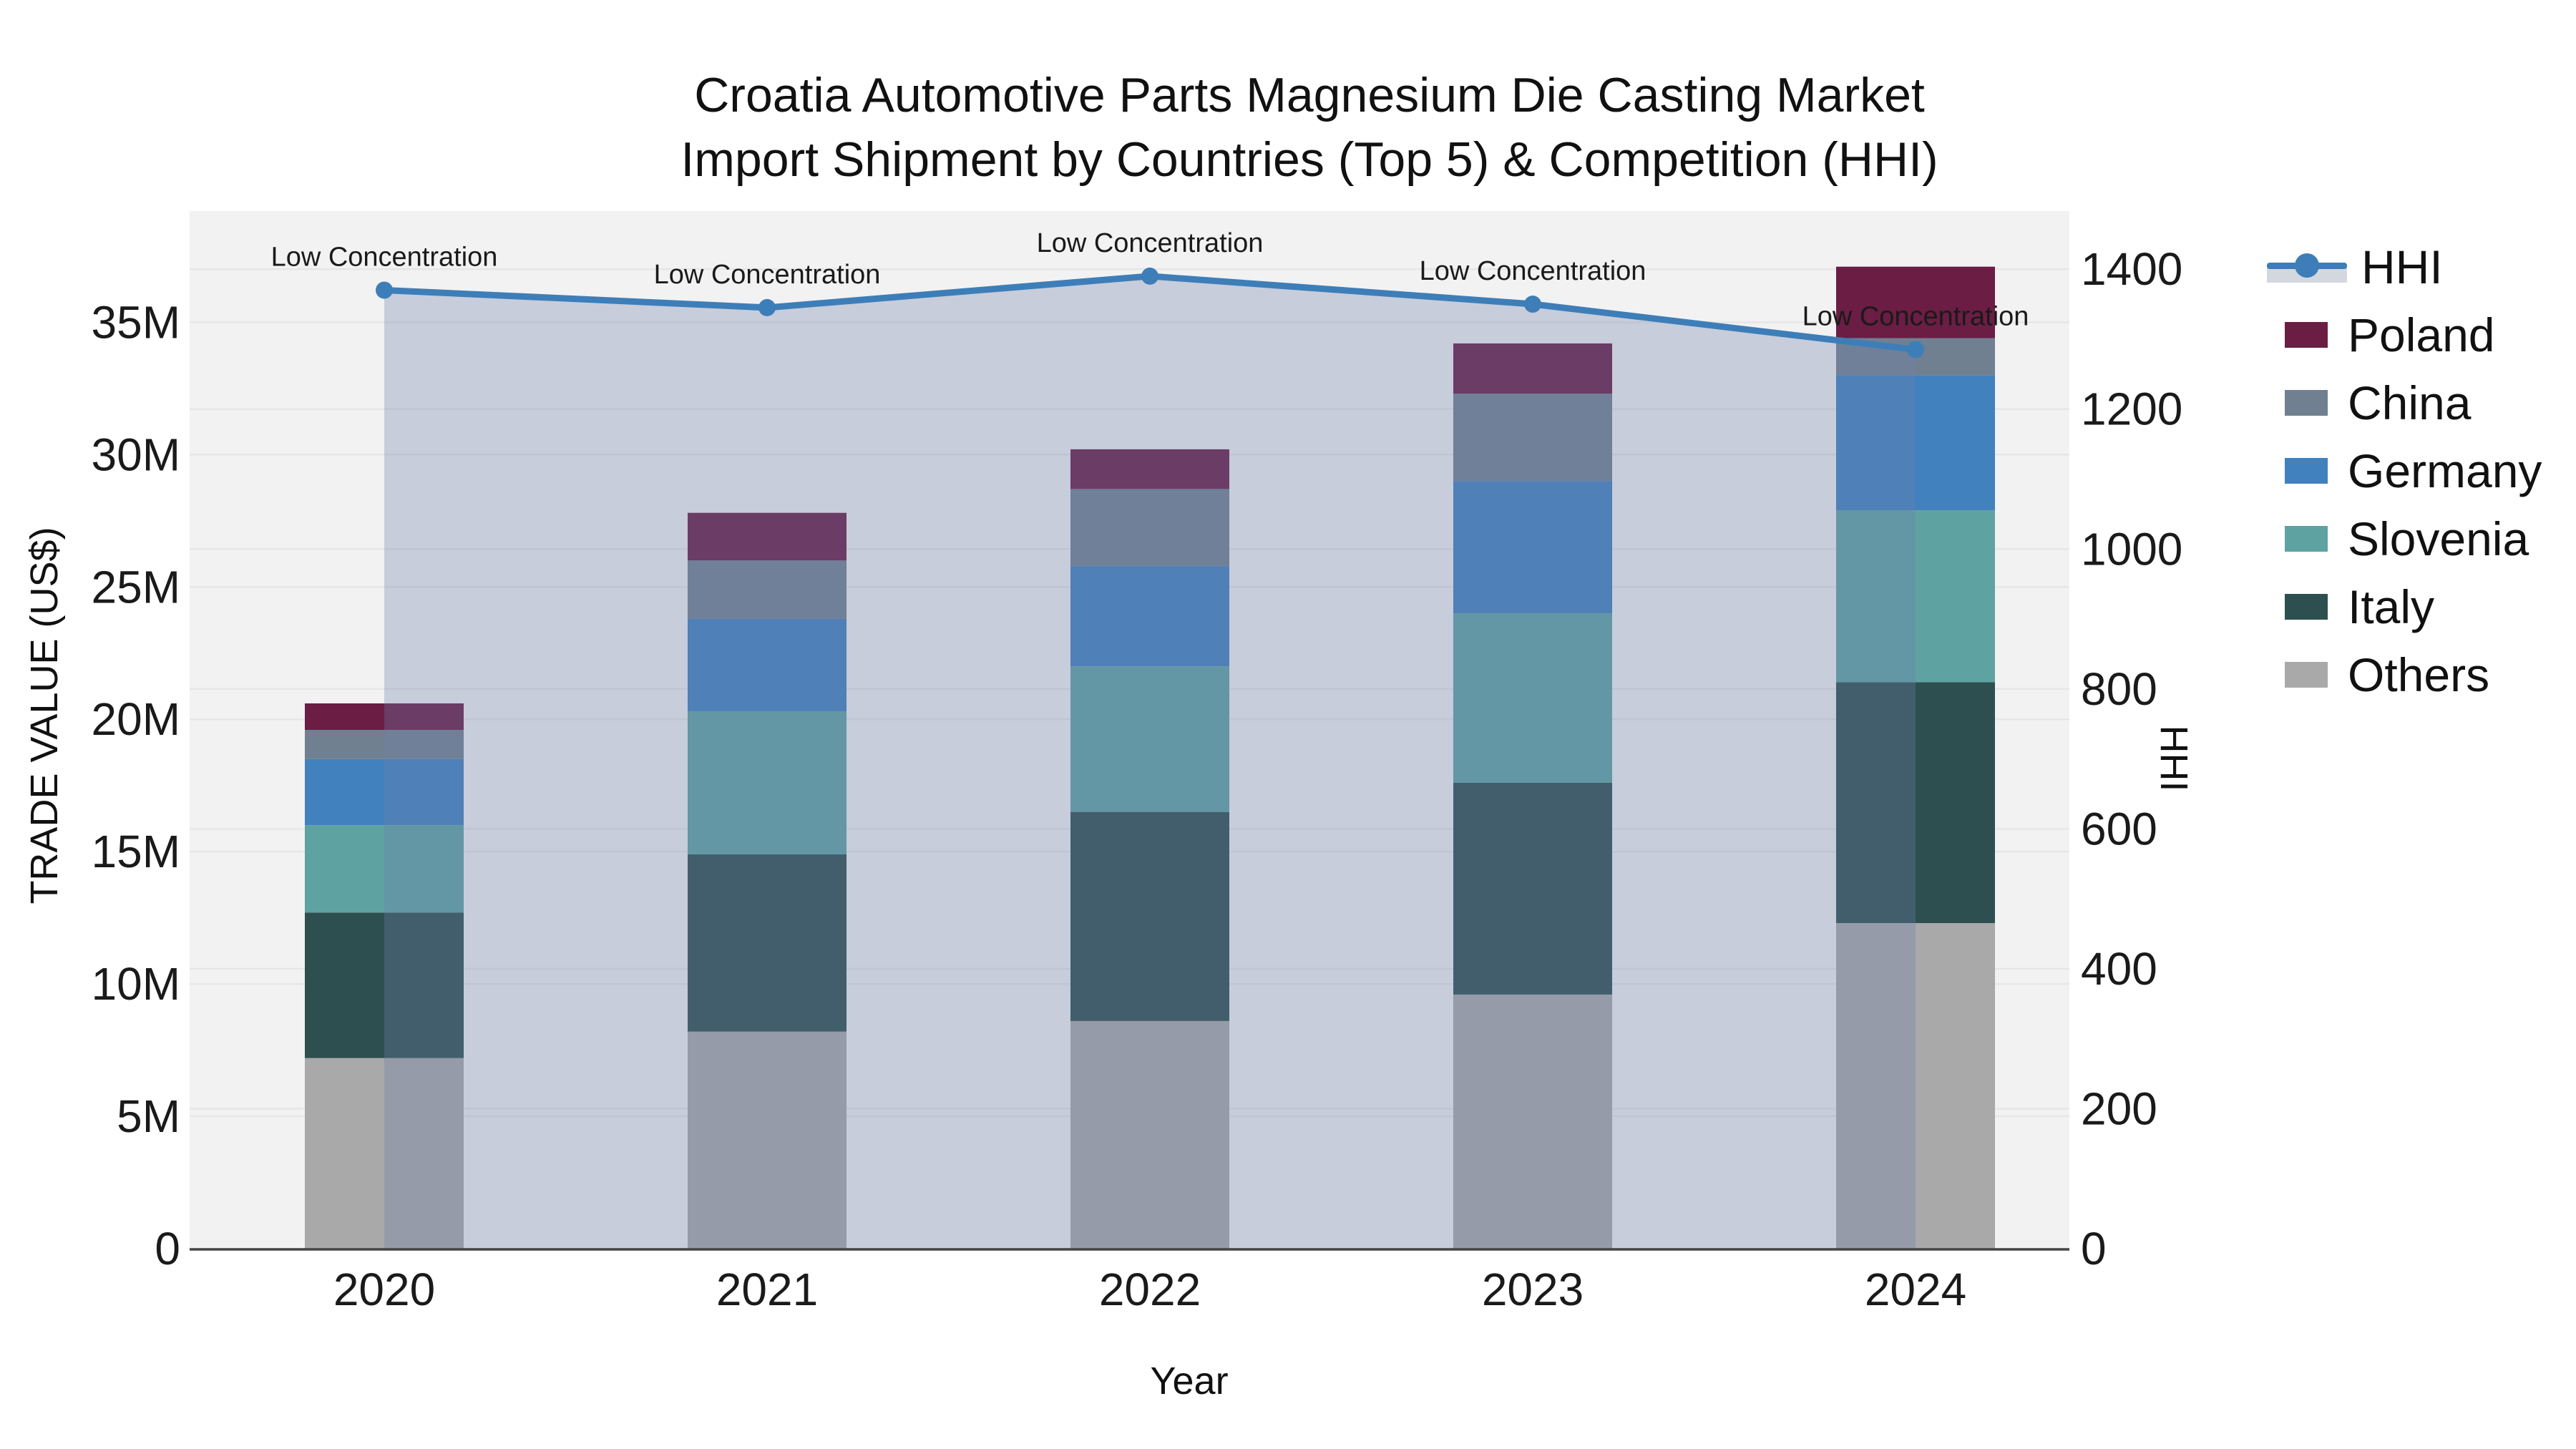 The width and height of the screenshot is (2576, 1449). Describe the element at coordinates (136, 984) in the screenshot. I see `y1-tick-label: 10M` at that location.